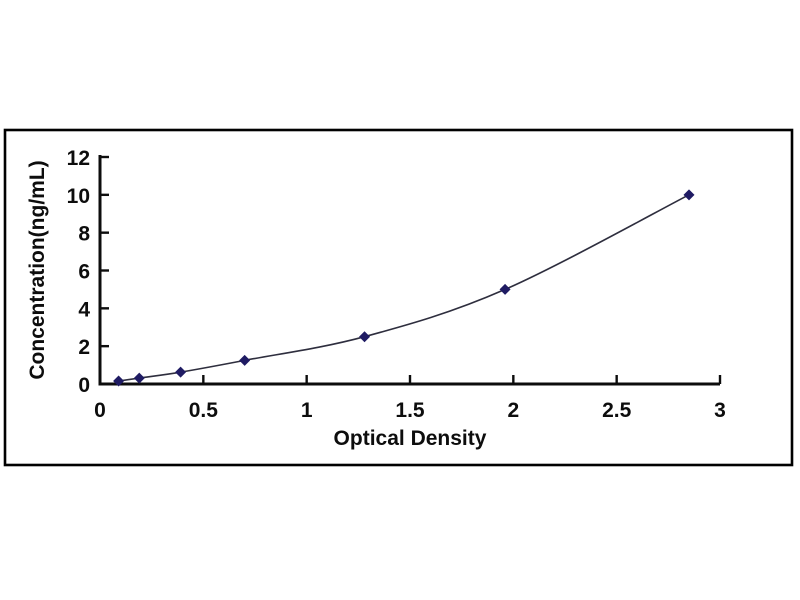 The height and width of the screenshot is (600, 800). Describe the element at coordinates (84, 234) in the screenshot. I see `y-tick-label: 8` at that location.